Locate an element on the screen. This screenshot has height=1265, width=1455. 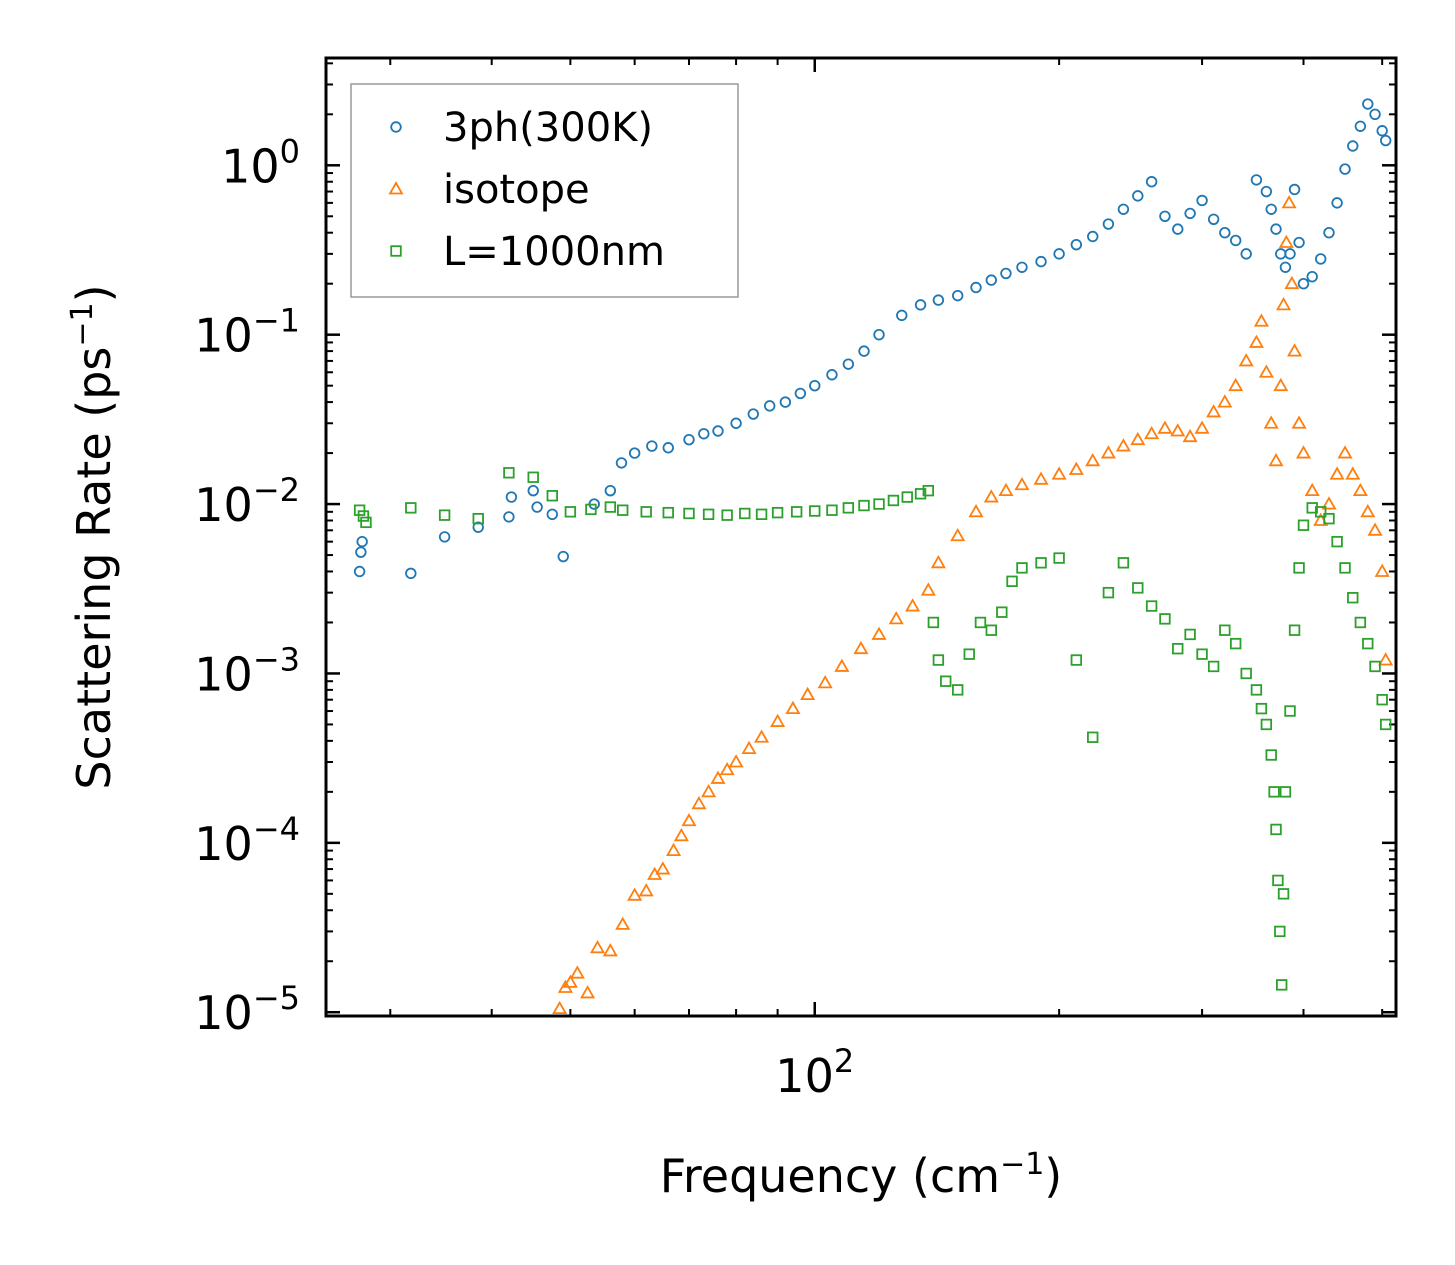
x-tick-label: 102 is located at coordinates (814, 1072).